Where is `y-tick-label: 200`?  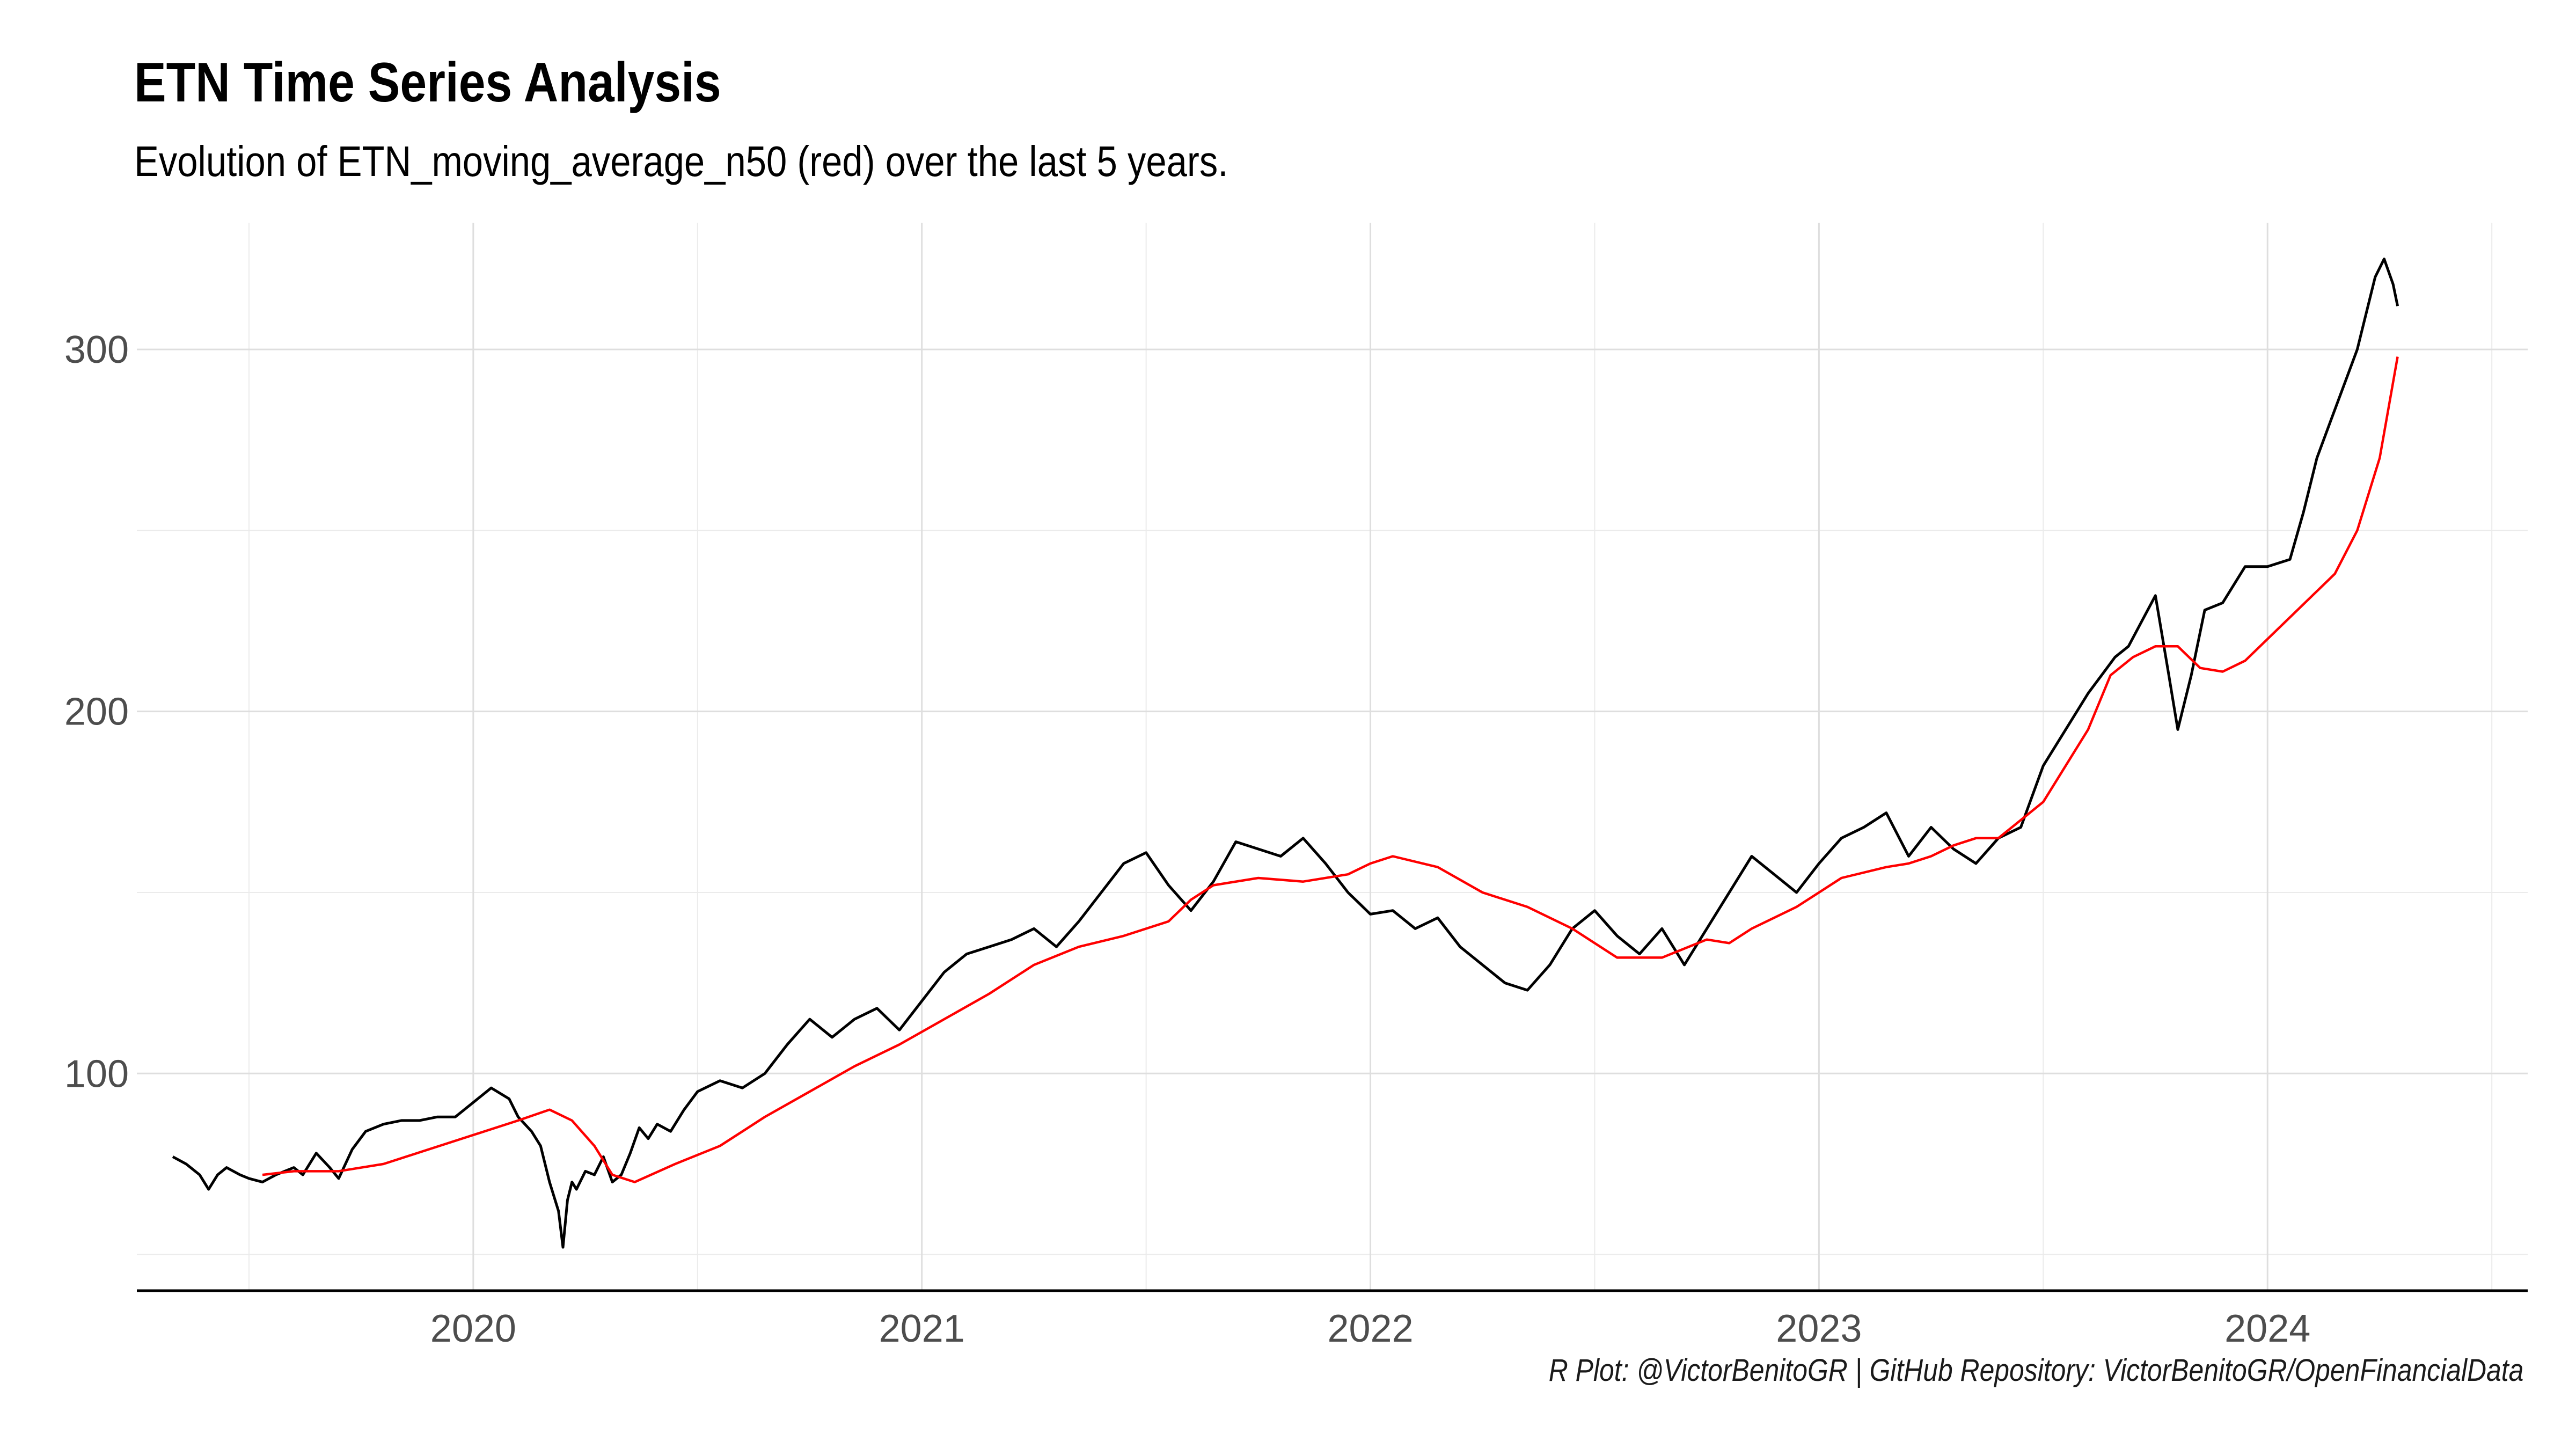 y-tick-label: 200 is located at coordinates (96, 712).